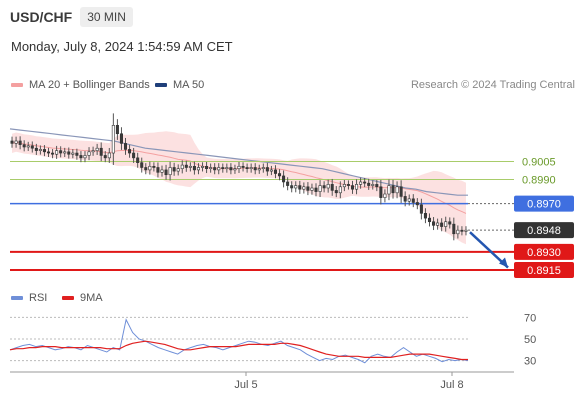 Image resolution: width=587 pixels, height=400 pixels. Describe the element at coordinates (161, 85) in the screenshot. I see `ma50-swatch` at that location.